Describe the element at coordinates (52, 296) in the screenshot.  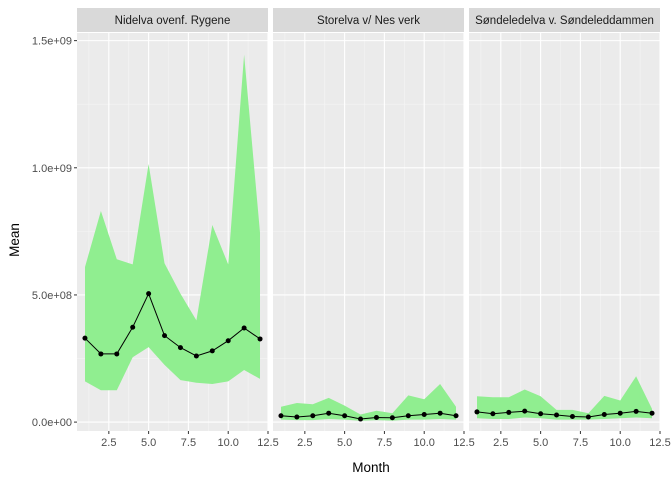
I see `y-tick-label: 5.0e+08` at that location.